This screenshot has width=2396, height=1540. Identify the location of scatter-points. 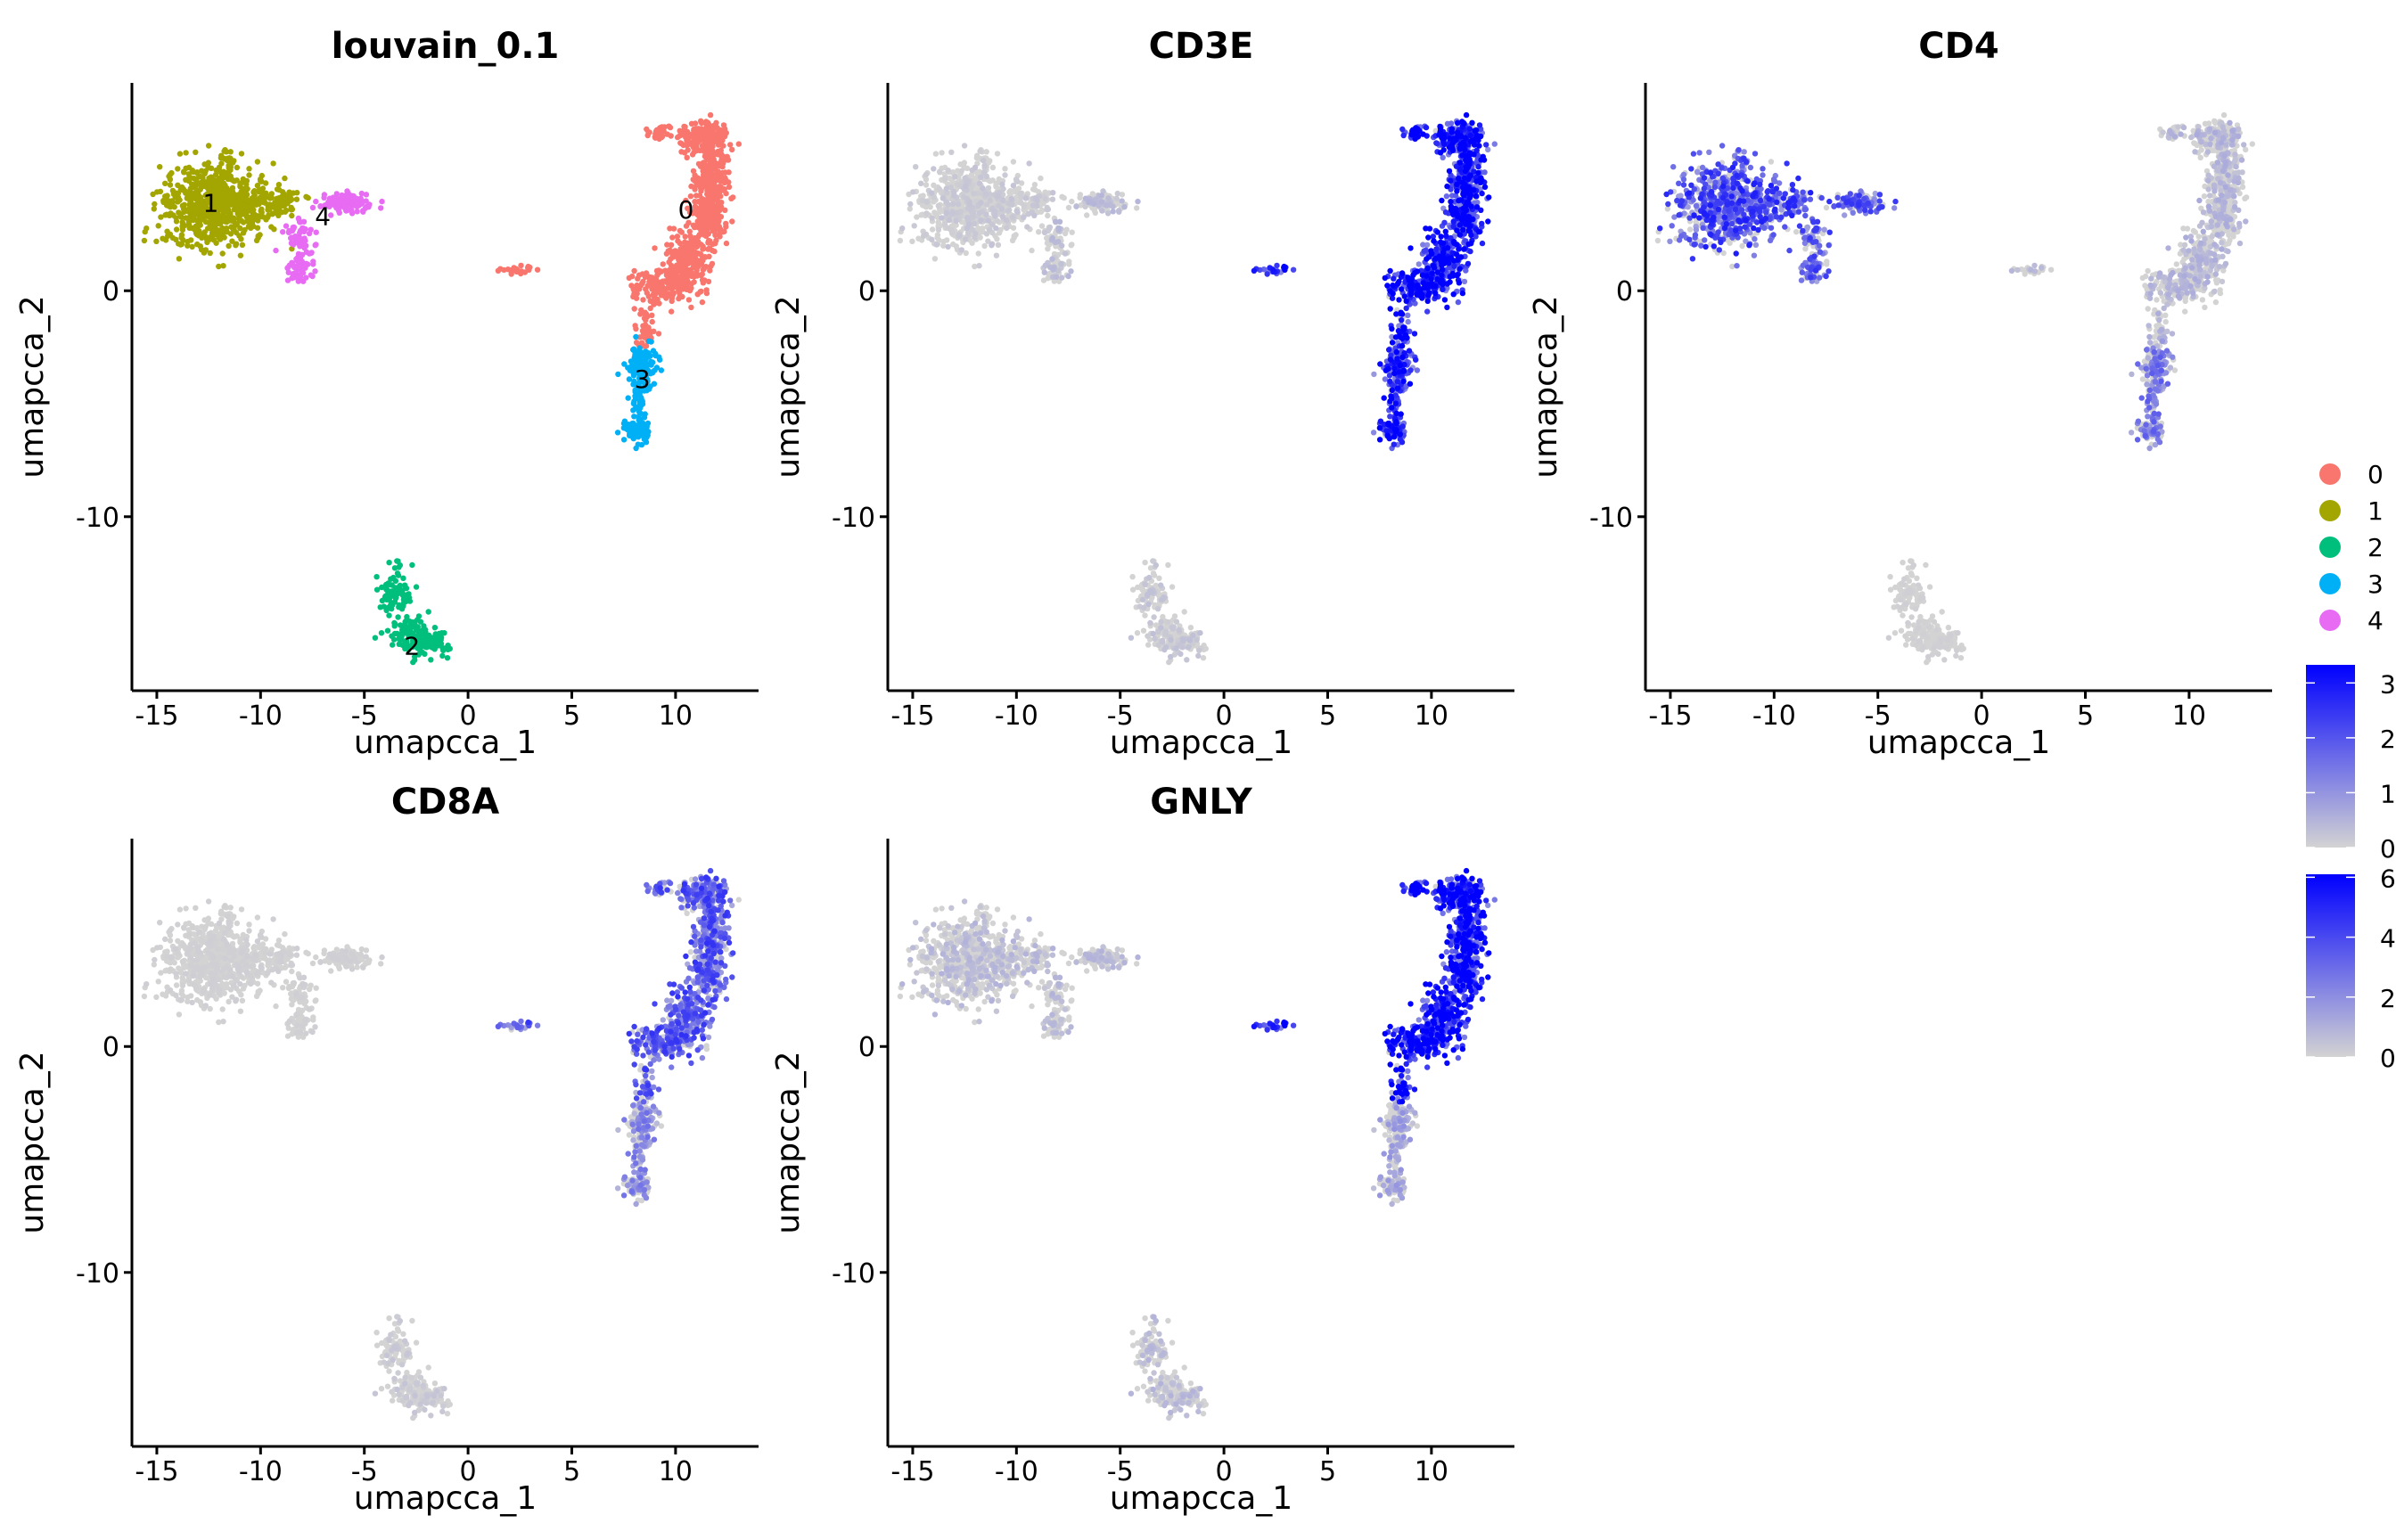
(1197, 388).